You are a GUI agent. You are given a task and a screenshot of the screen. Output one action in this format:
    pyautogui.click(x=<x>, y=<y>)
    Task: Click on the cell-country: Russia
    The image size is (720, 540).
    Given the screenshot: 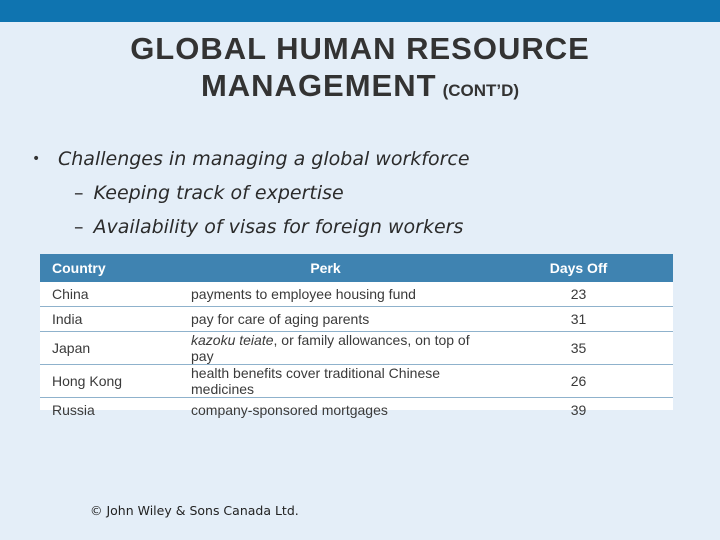 What is the action you would take?
    pyautogui.click(x=73, y=410)
    